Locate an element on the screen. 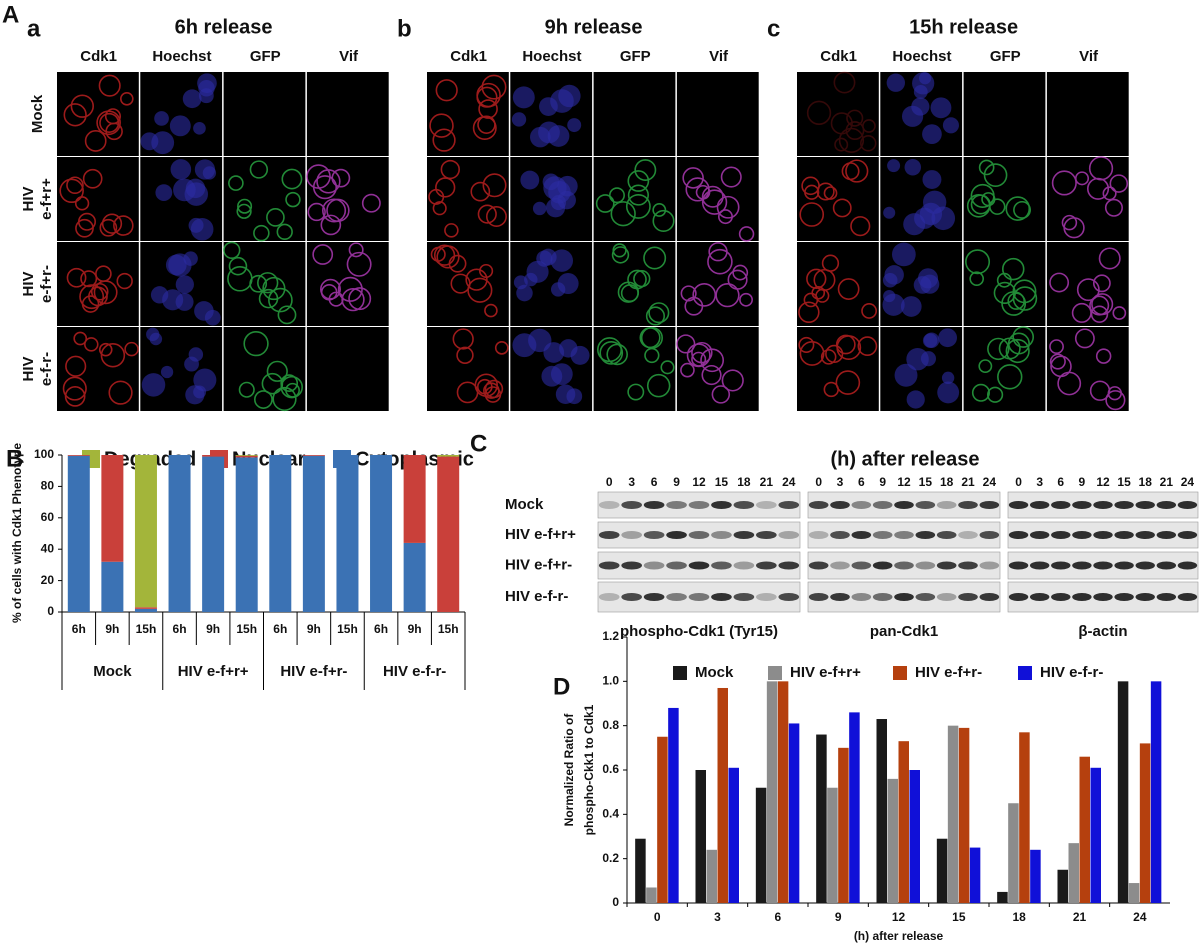  lane-label: 21 is located at coordinates (968, 482).